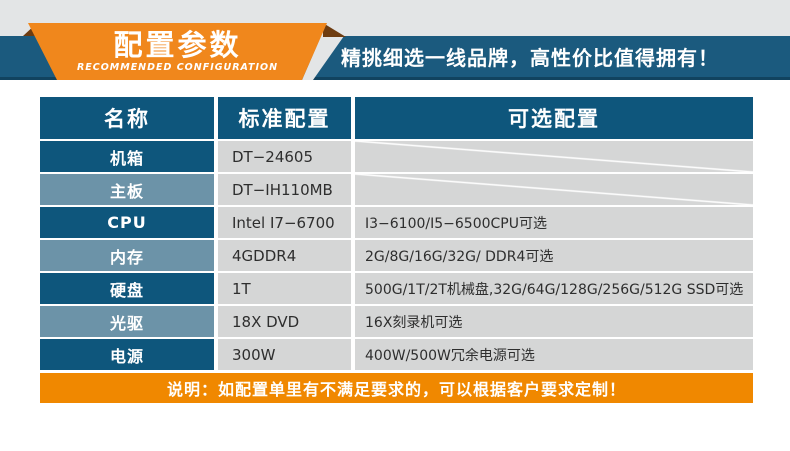  What do you see at coordinates (554, 321) in the screenshot?
I see `row-optional-cell: 16X刻录机可选` at bounding box center [554, 321].